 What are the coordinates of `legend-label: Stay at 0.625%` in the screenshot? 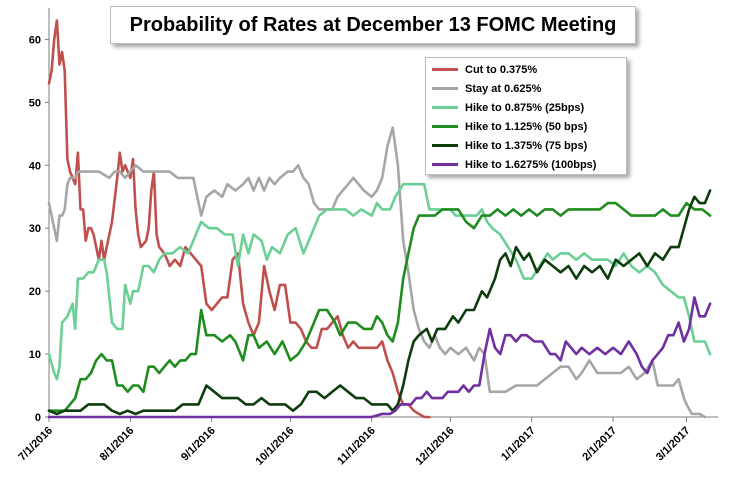 It's located at (503, 88).